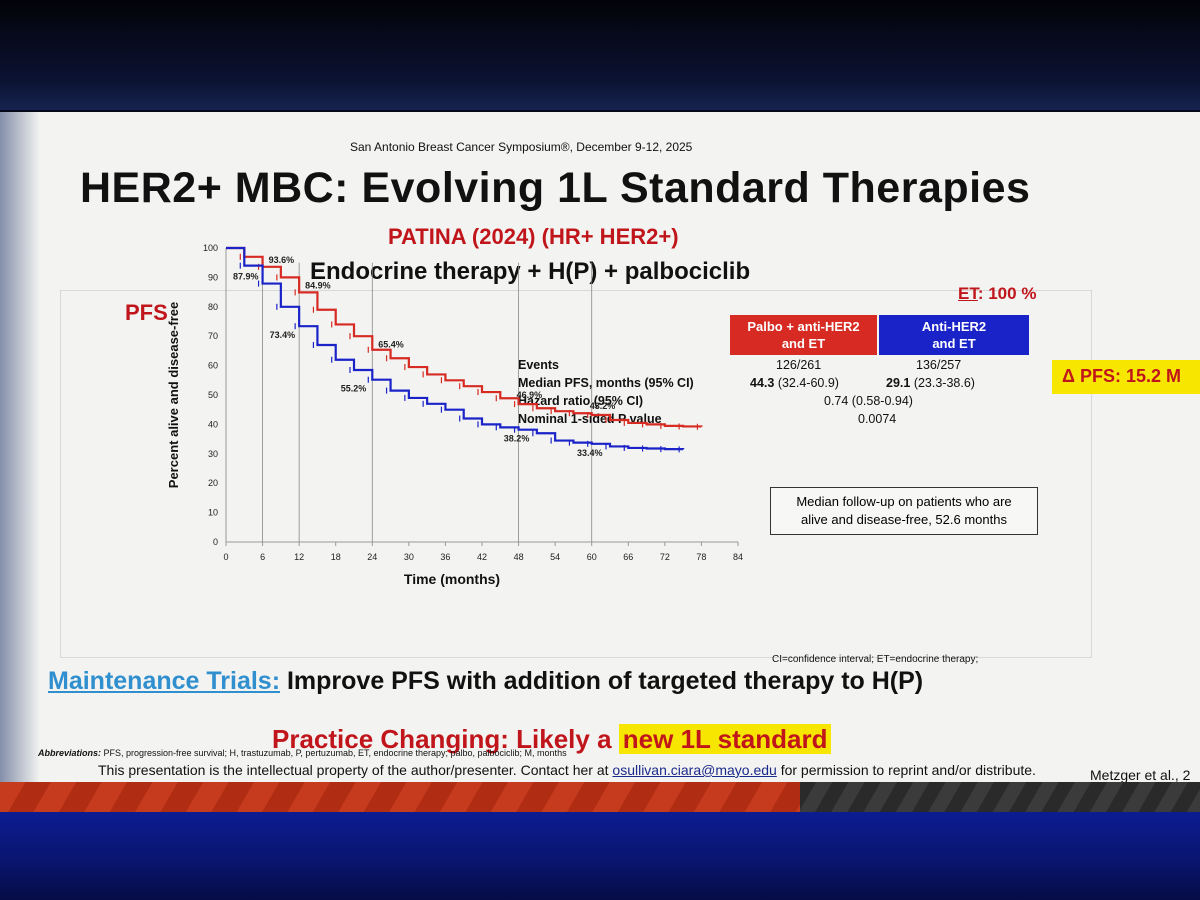  I want to click on stage-backdrop-bottom, so click(600, 850).